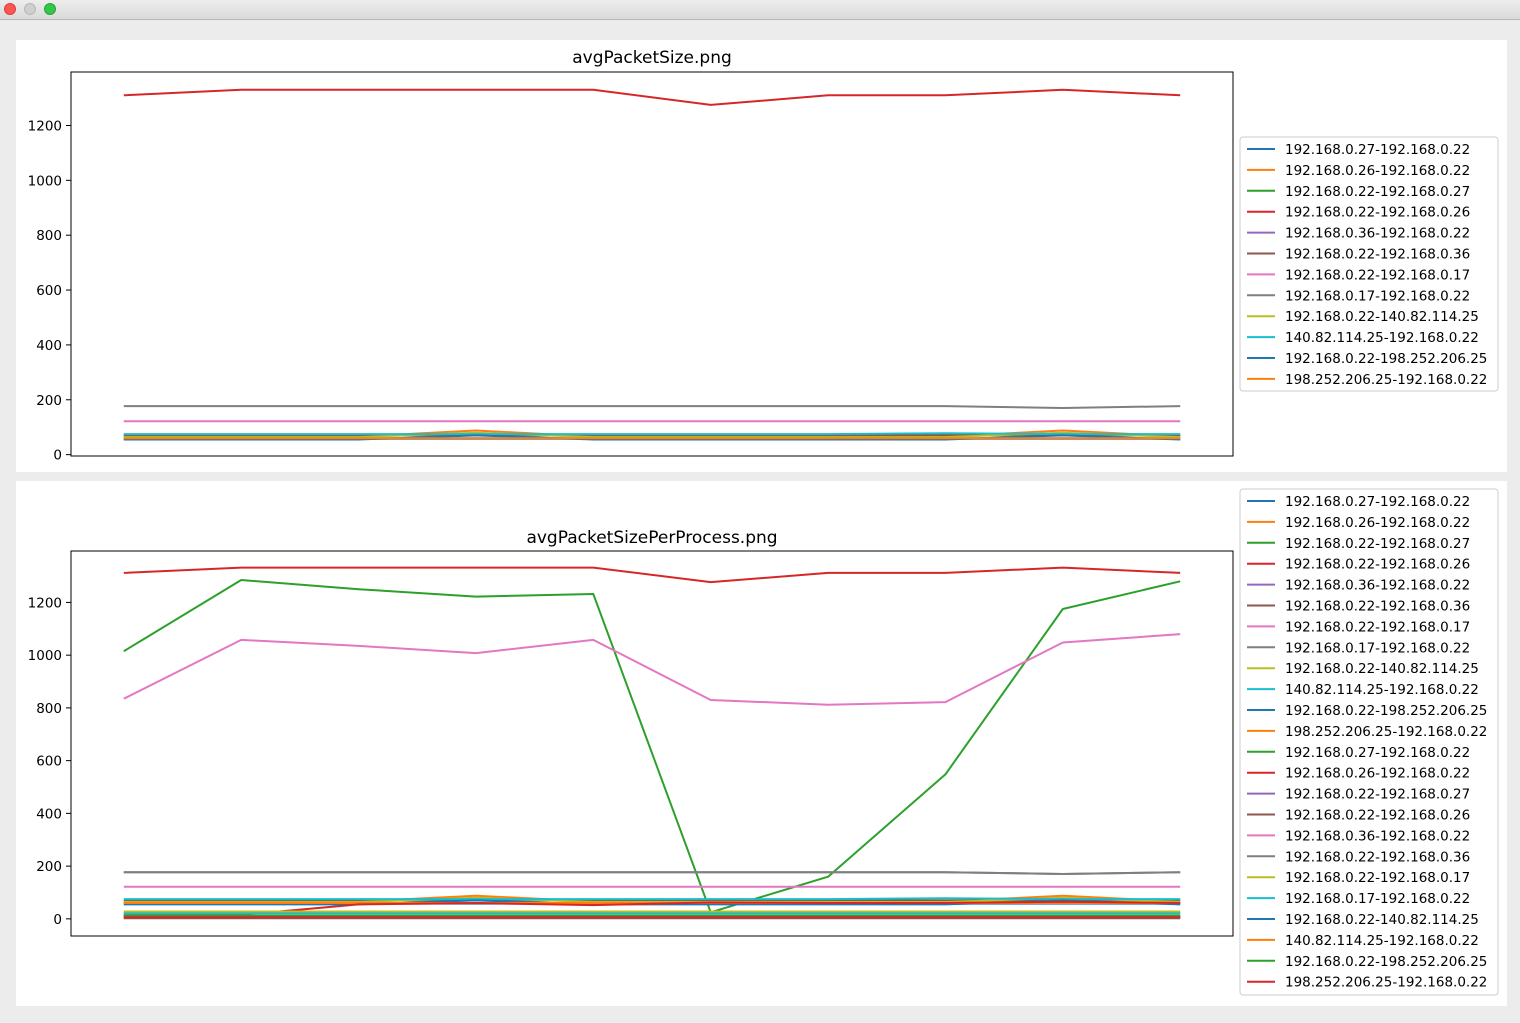 The height and width of the screenshot is (1023, 1520). What do you see at coordinates (760, 10) in the screenshot?
I see `window-titlebar` at bounding box center [760, 10].